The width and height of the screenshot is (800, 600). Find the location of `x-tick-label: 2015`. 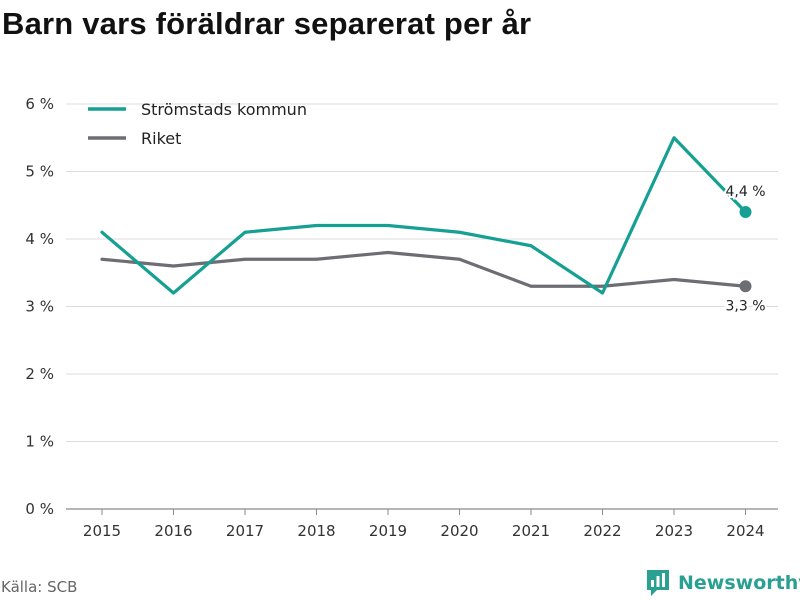

x-tick-label: 2015 is located at coordinates (102, 531).